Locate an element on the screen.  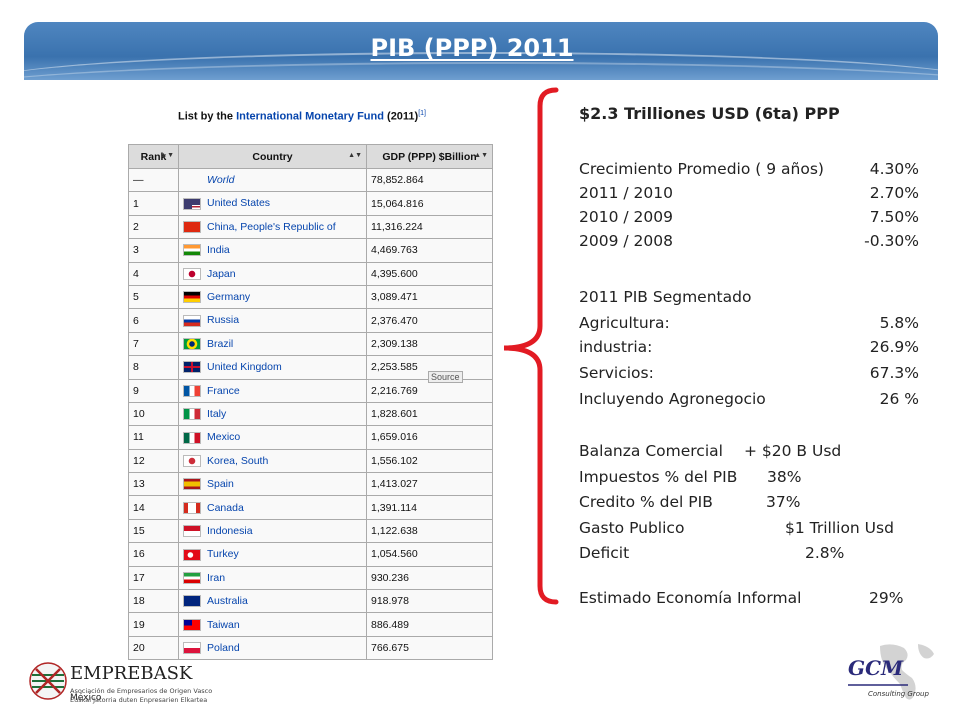
rank-cell: 18 is located at coordinates (153, 601).